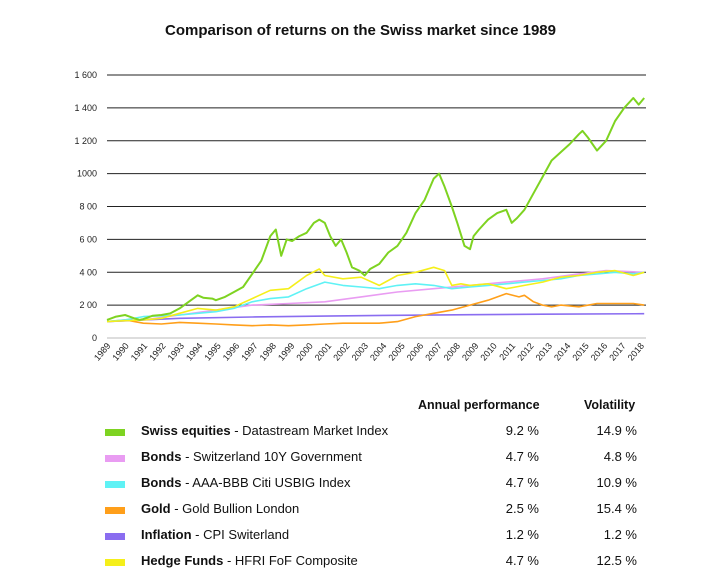  What do you see at coordinates (636, 352) in the screenshot?
I see `x-tick-label: 2018` at bounding box center [636, 352].